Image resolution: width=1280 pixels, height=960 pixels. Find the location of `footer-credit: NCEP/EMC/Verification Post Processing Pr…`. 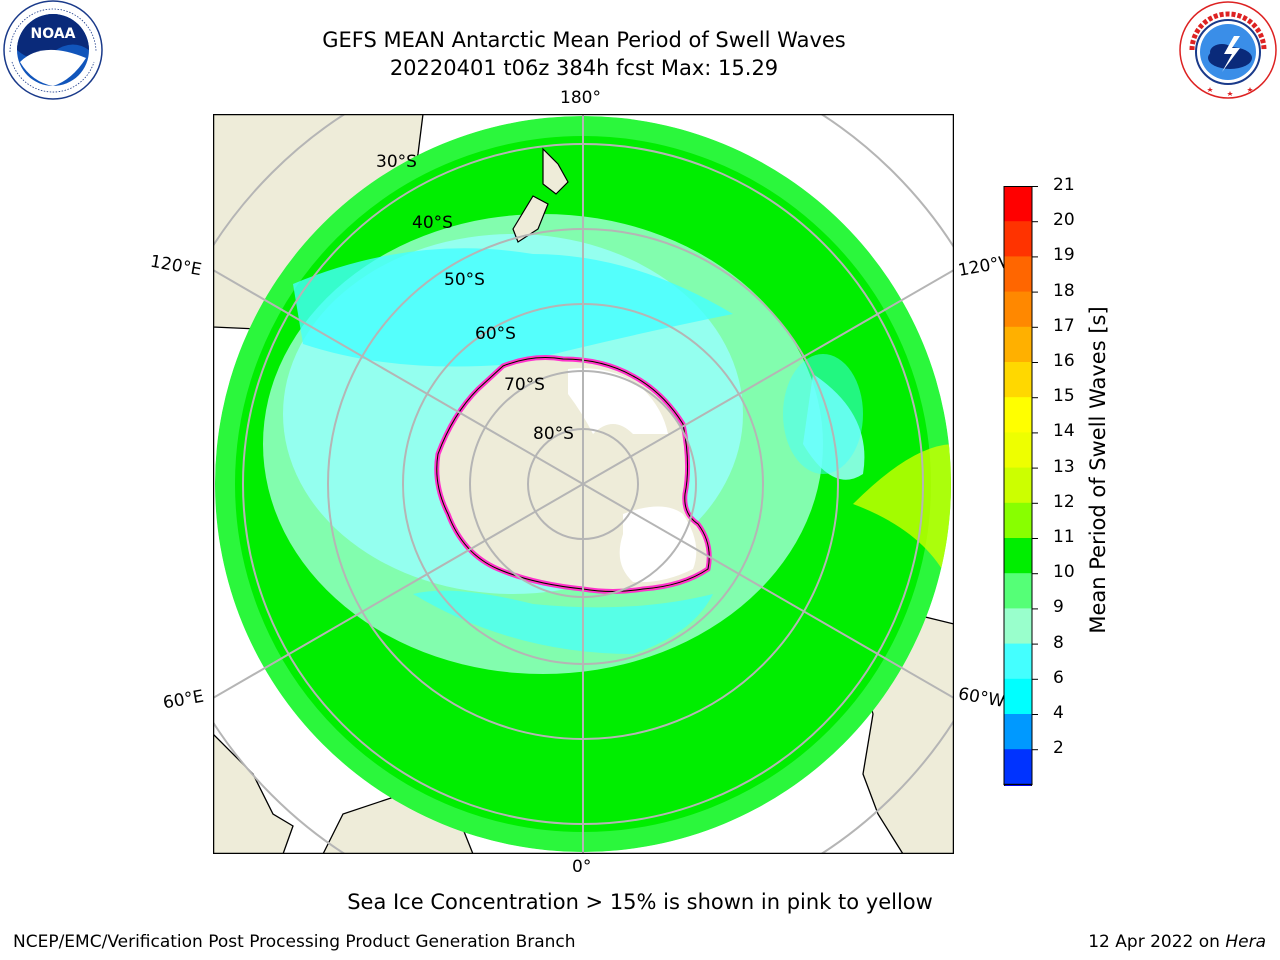

footer-credit: NCEP/EMC/Verification Post Processing Pr… is located at coordinates (294, 942).